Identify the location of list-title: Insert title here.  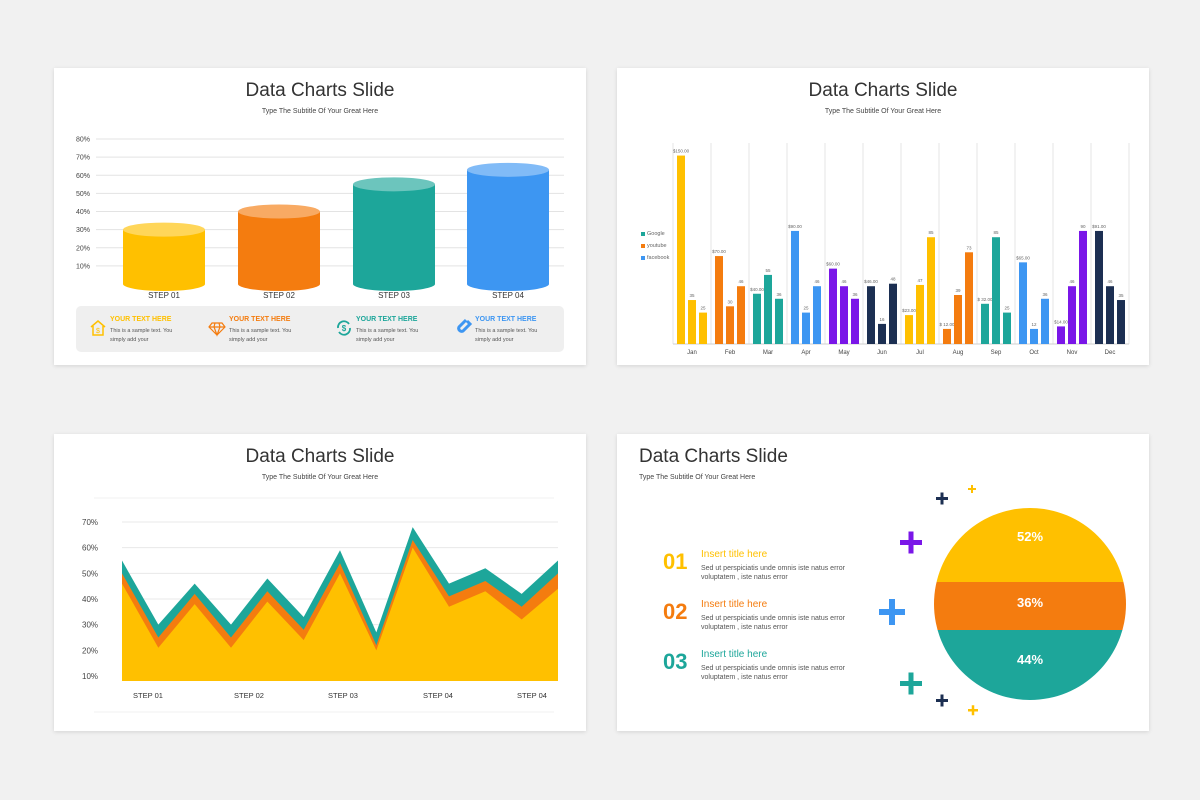
(734, 604).